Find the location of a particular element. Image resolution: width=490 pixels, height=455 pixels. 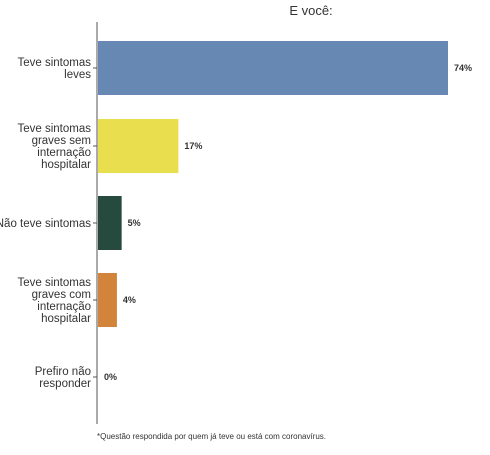

value-label-4: 4% is located at coordinates (129, 300).